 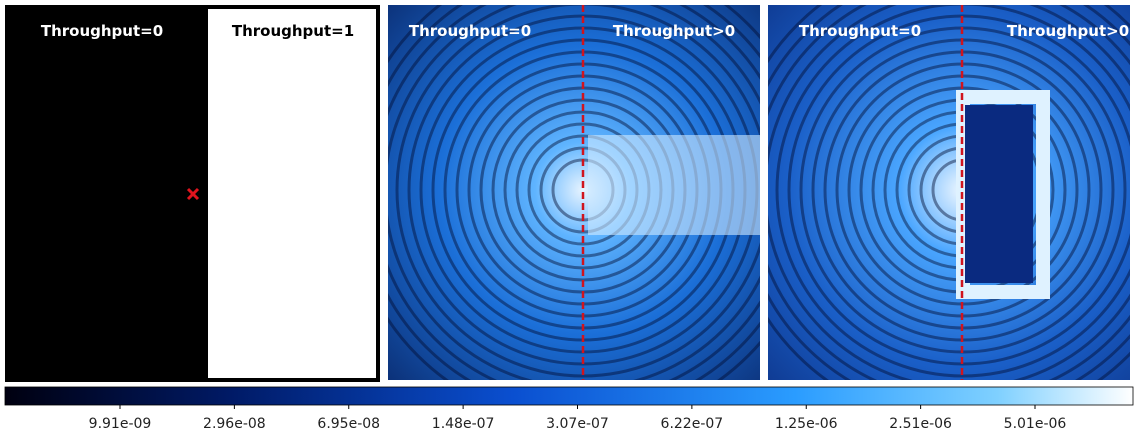 What do you see at coordinates (999, 194) in the screenshot?
I see `dark-region` at bounding box center [999, 194].